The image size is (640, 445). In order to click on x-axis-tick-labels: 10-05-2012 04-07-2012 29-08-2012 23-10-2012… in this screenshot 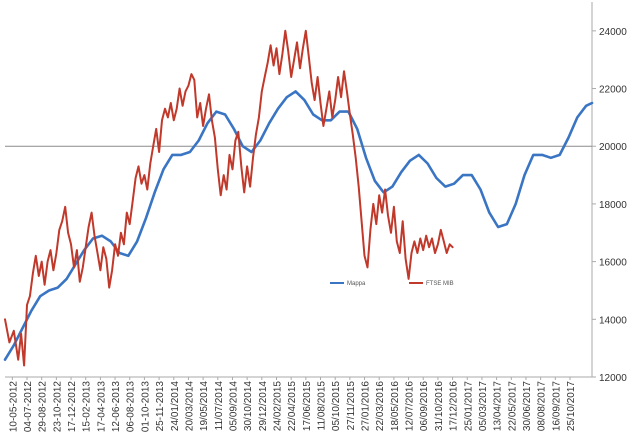, I will do `click(292, 404)`.